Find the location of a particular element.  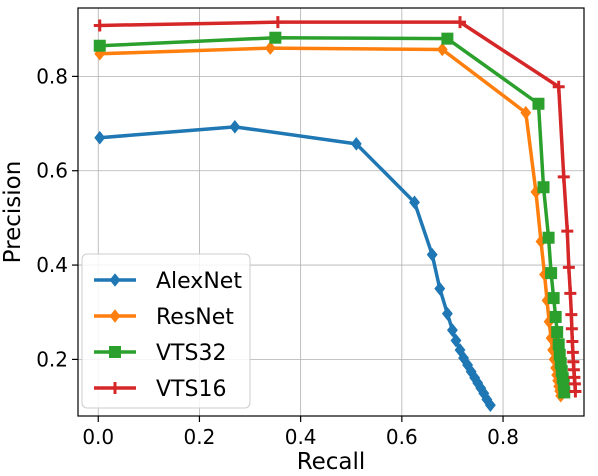

legend: AlexNet ResNet VTS32 VTS16 is located at coordinates (166, 331).